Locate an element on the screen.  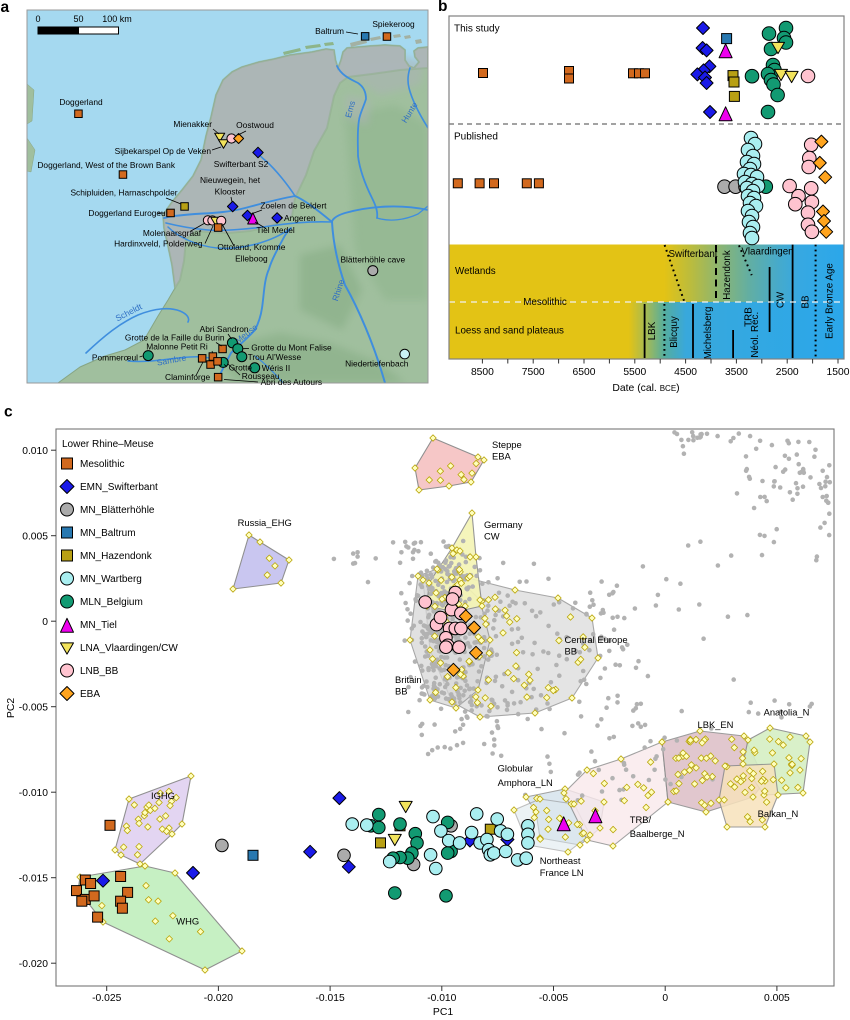
svg-text: France LN is located at coordinates (562, 872).